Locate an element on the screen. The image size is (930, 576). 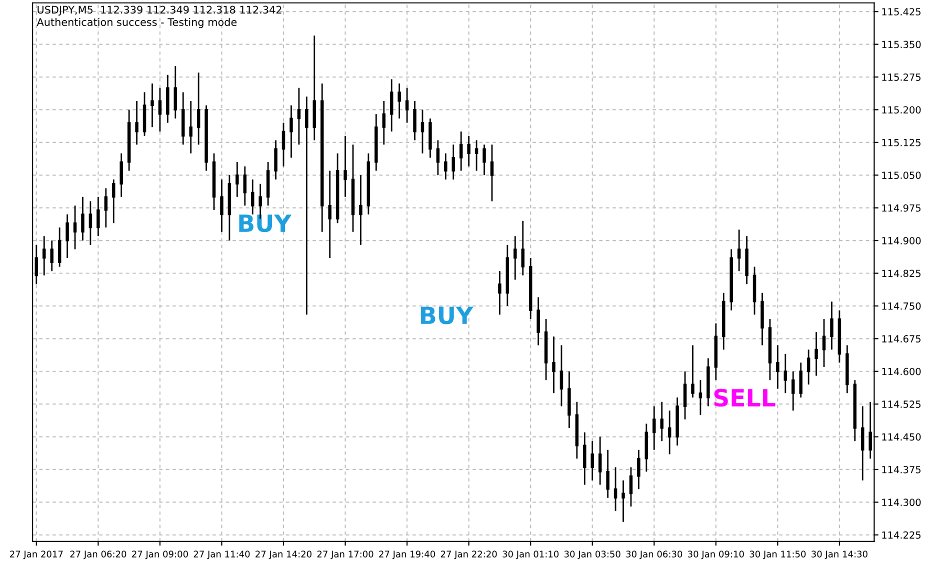
x-tick-label: 27 Jan 22:20 is located at coordinates (468, 555).